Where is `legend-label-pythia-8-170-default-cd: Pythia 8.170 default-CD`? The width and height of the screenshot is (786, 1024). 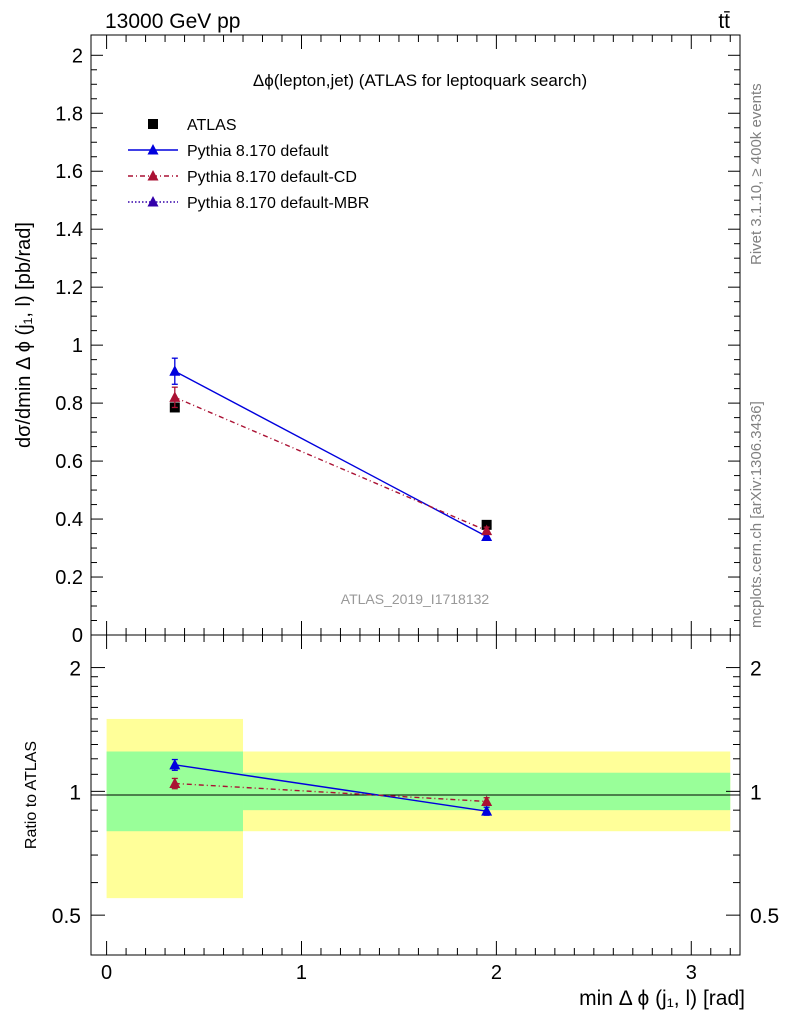 legend-label-pythia-8-170-default-cd: Pythia 8.170 default-CD is located at coordinates (272, 177).